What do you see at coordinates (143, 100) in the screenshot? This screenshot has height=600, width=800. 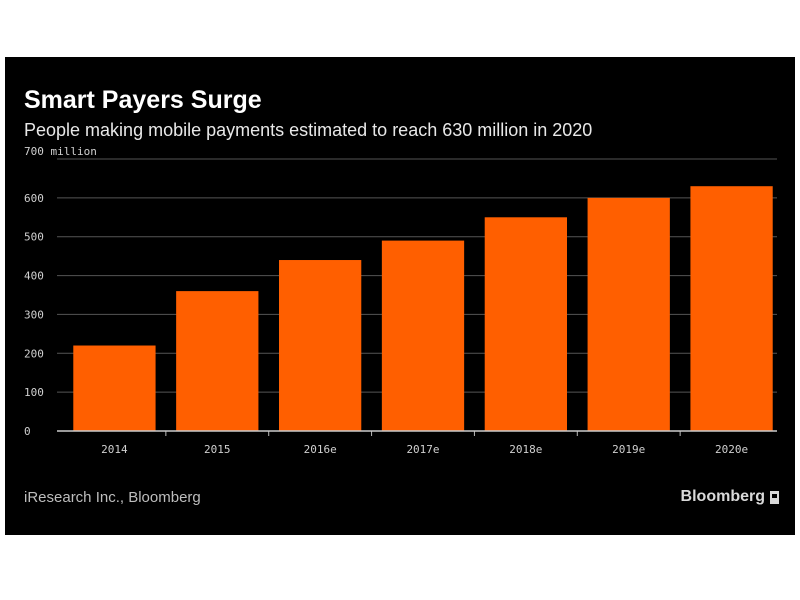 I see `chart-title: Smart Payers Surge` at bounding box center [143, 100].